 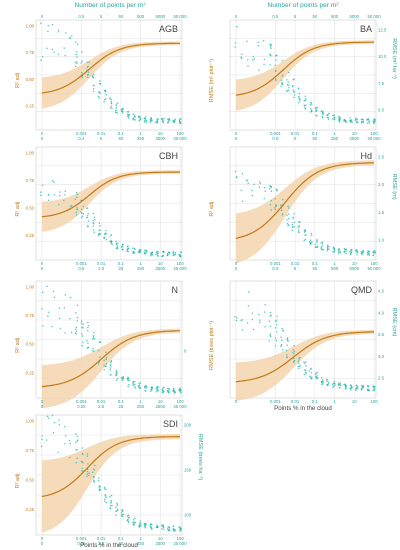 I want to click on y-left-tick-label: 0.75, so click(x=30, y=315).